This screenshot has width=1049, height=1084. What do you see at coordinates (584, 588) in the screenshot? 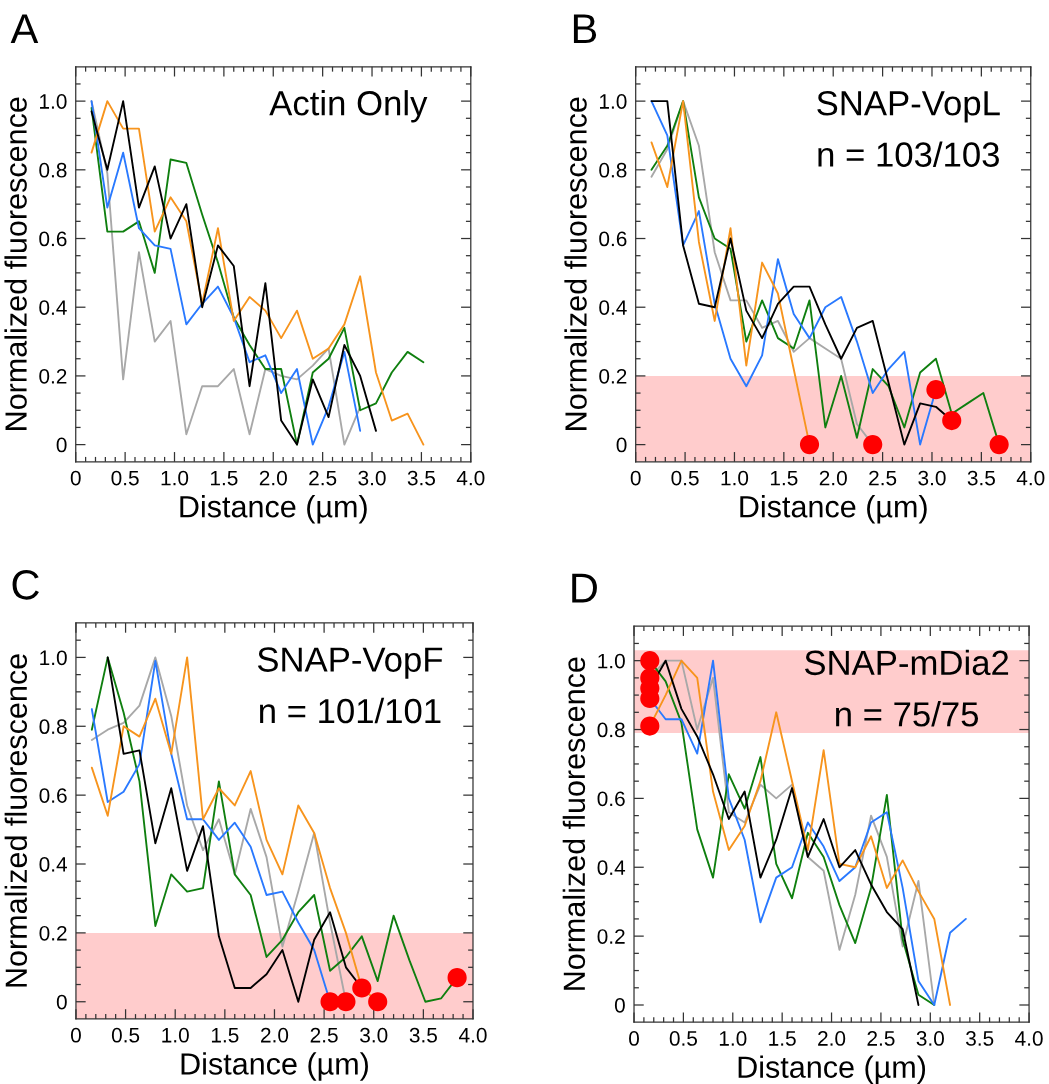
I see `chart-title: D` at bounding box center [584, 588].